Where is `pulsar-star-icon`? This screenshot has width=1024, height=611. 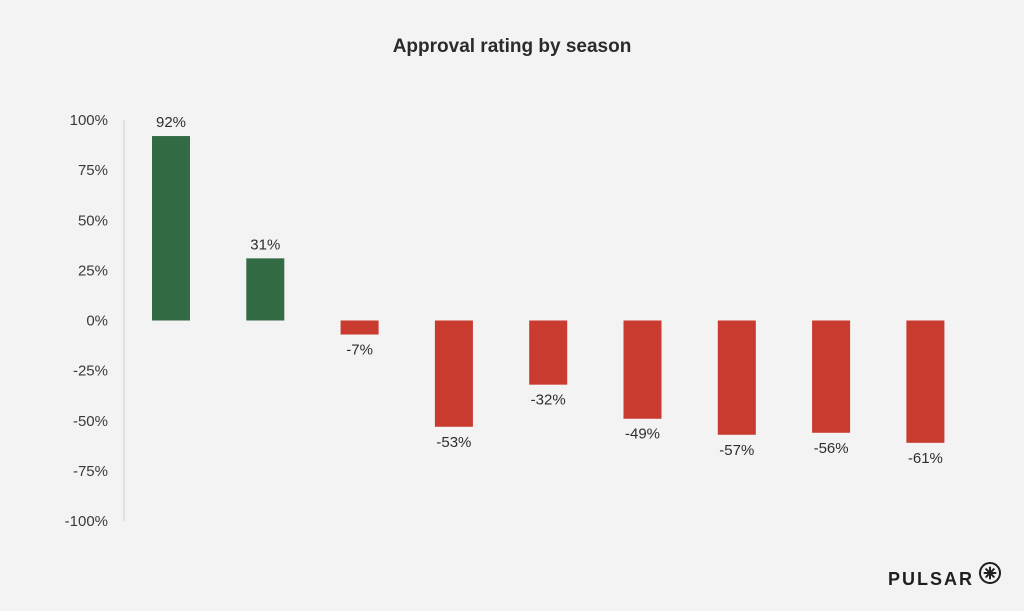
pulsar-star-icon is located at coordinates (990, 573).